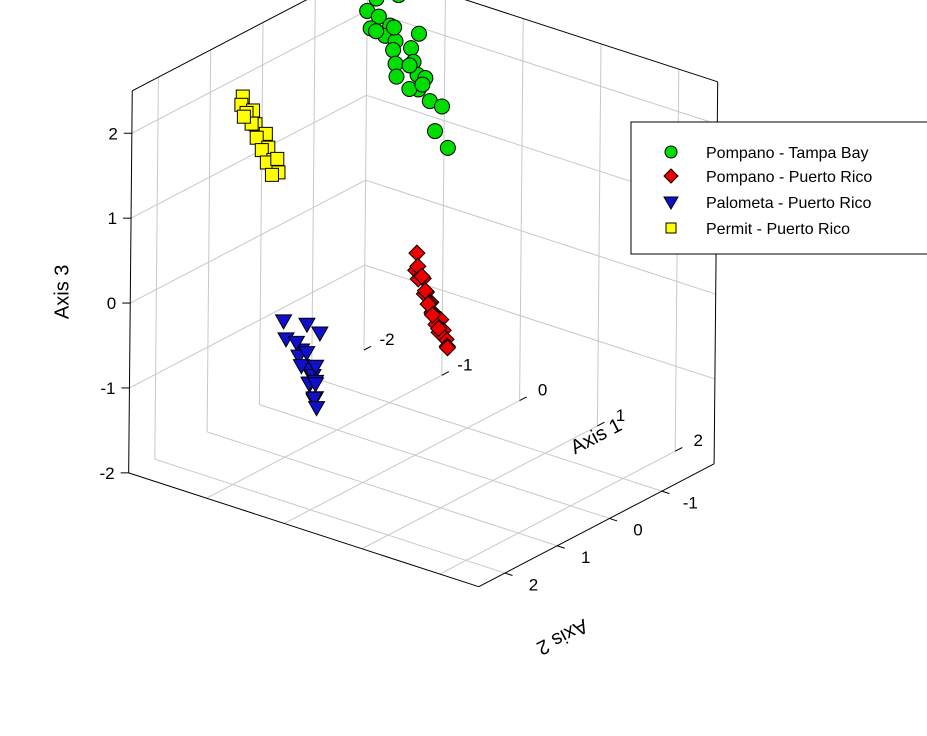 The height and width of the screenshot is (736, 927). I want to click on legend-entry-2: Pompano - Puerto Rico, so click(767, 177).